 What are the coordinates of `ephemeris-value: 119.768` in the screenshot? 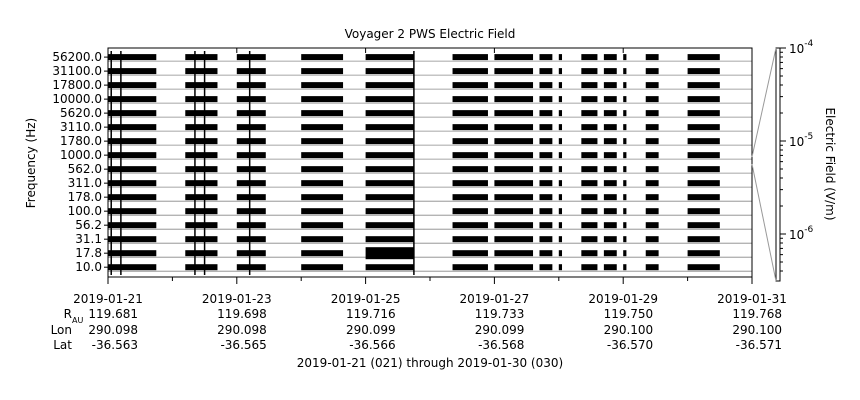 It's located at (757, 314).